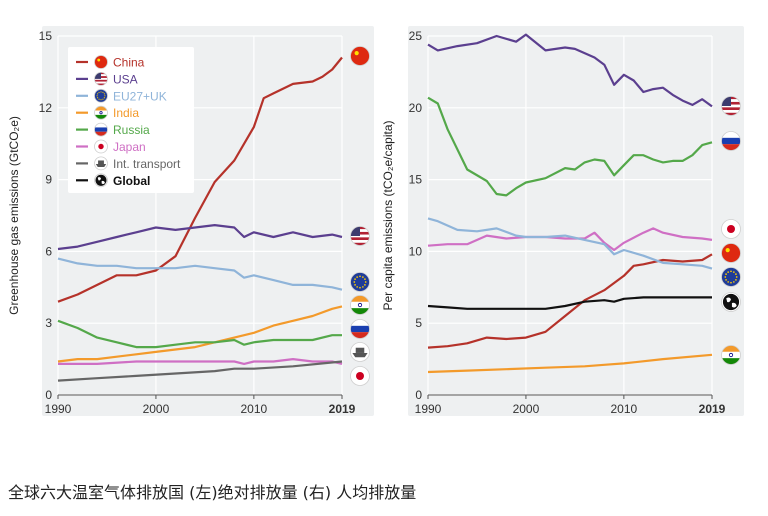 This screenshot has width=768, height=516. What do you see at coordinates (14, 215) in the screenshot?
I see `y-axis-label: Greenhouse gas emissions (GtCO₂e)` at bounding box center [14, 215].